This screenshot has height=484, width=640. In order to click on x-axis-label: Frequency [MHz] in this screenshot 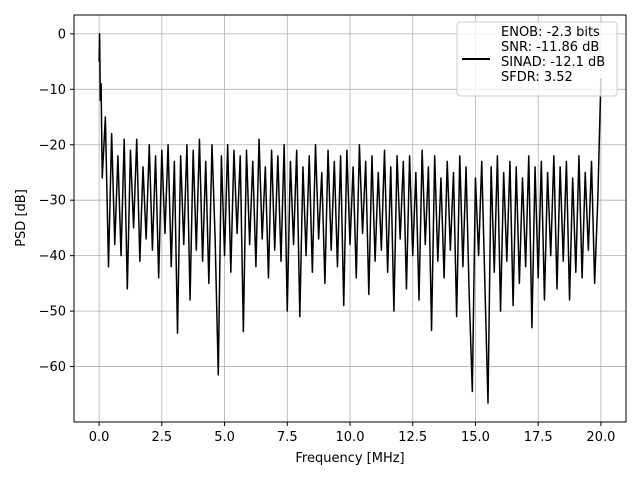, I will do `click(349, 458)`.